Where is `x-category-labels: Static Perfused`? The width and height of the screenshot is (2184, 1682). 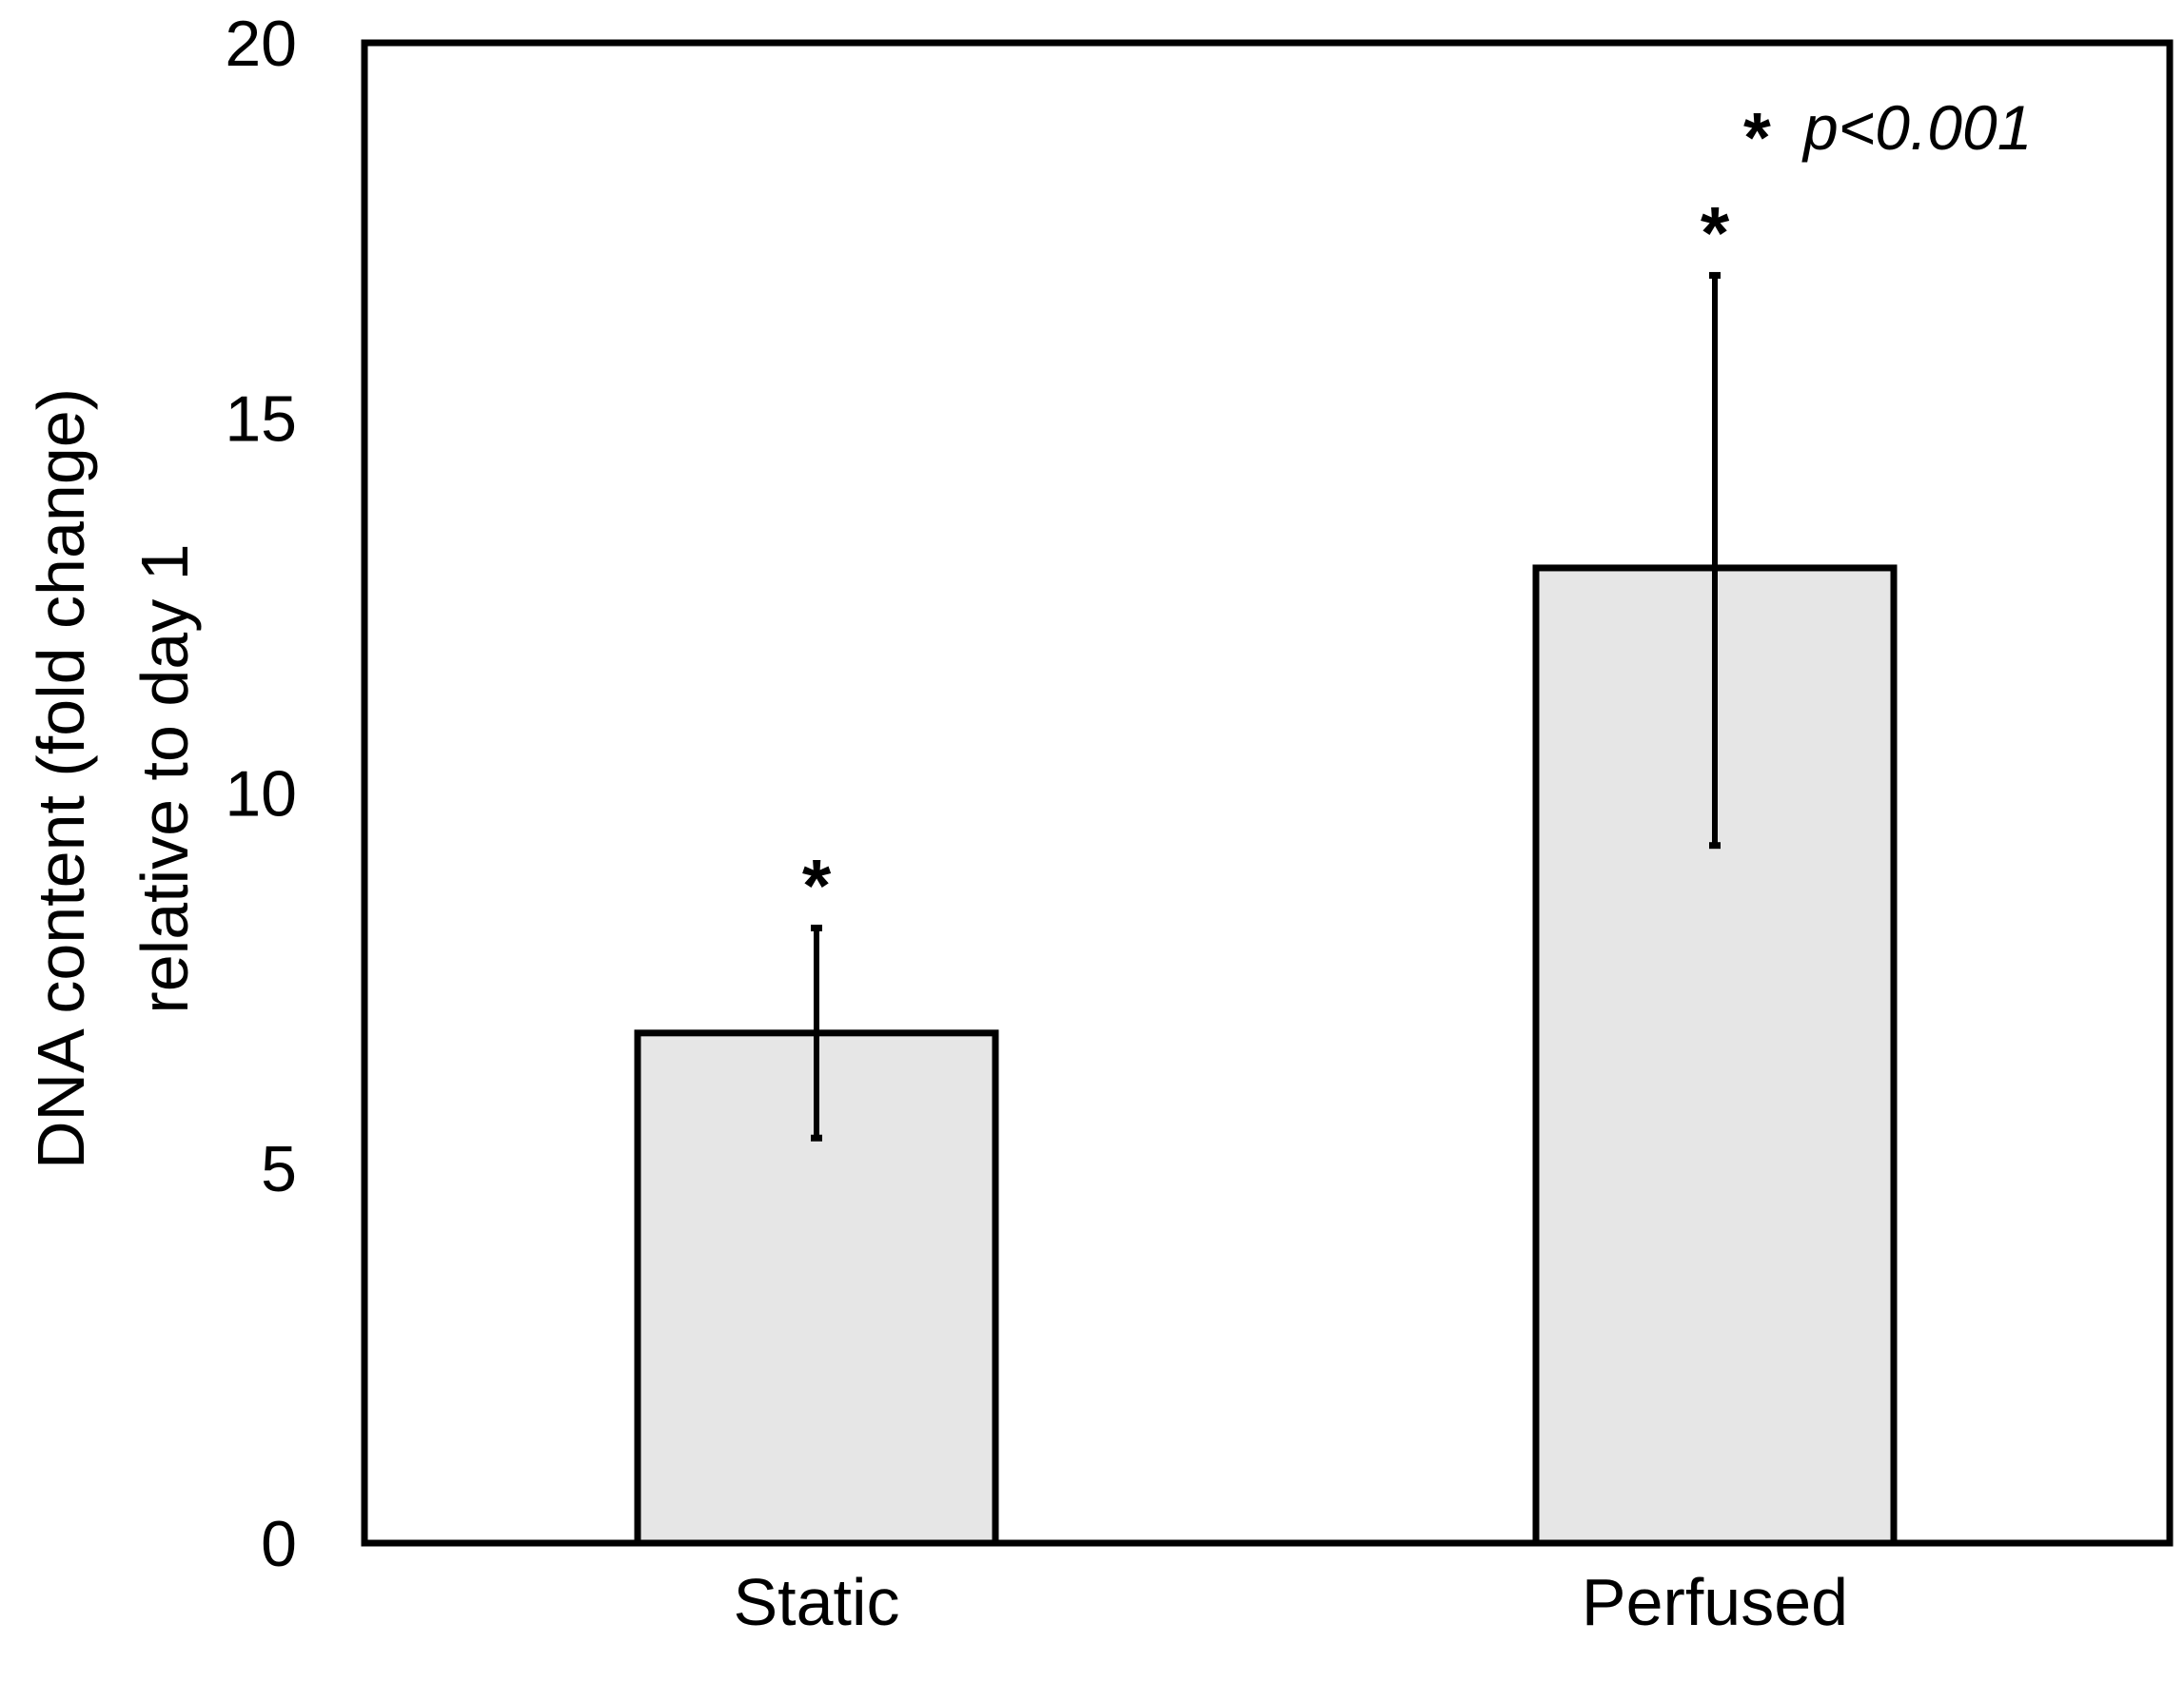
x-category-labels: Static Perfused is located at coordinates (1290, 1602).